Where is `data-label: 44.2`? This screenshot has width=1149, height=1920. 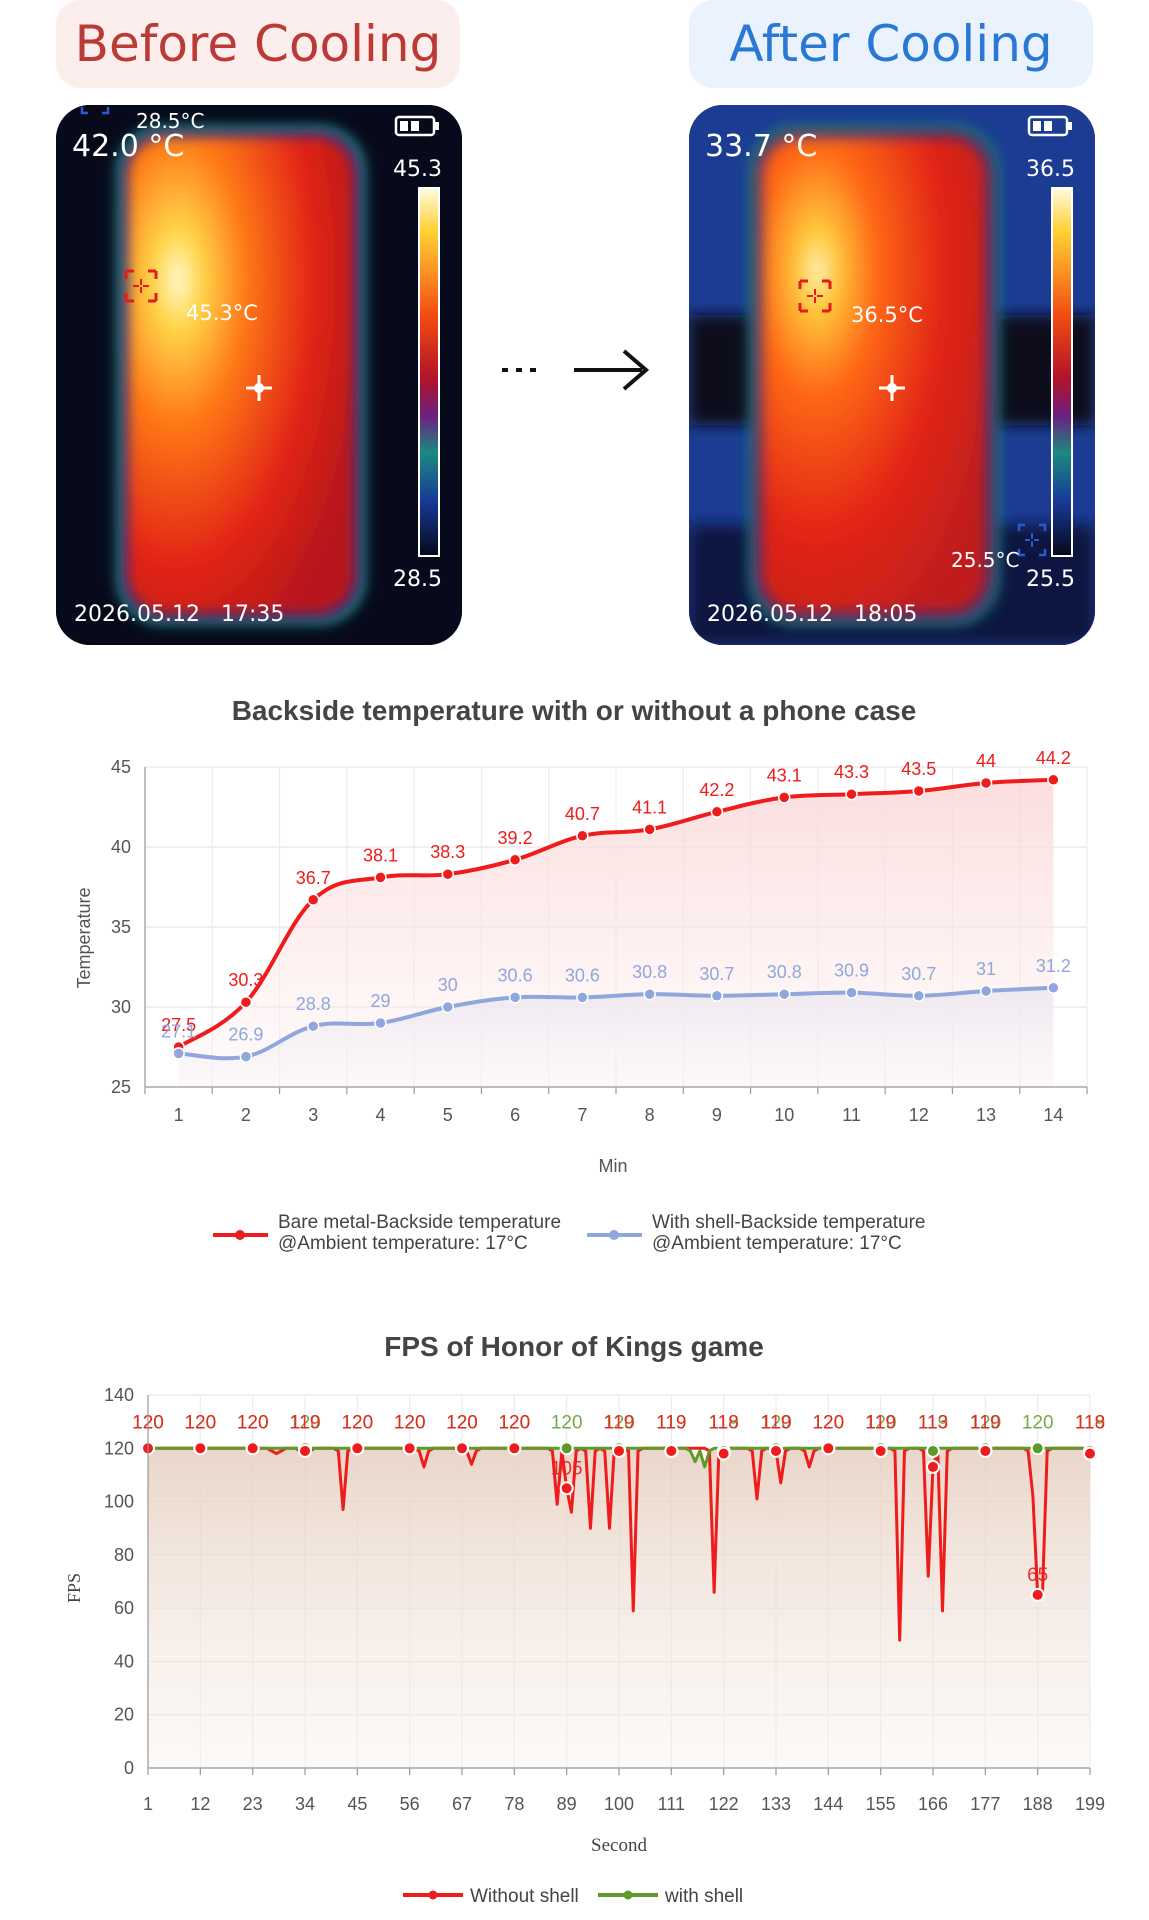
data-label: 44.2 is located at coordinates (1053, 758).